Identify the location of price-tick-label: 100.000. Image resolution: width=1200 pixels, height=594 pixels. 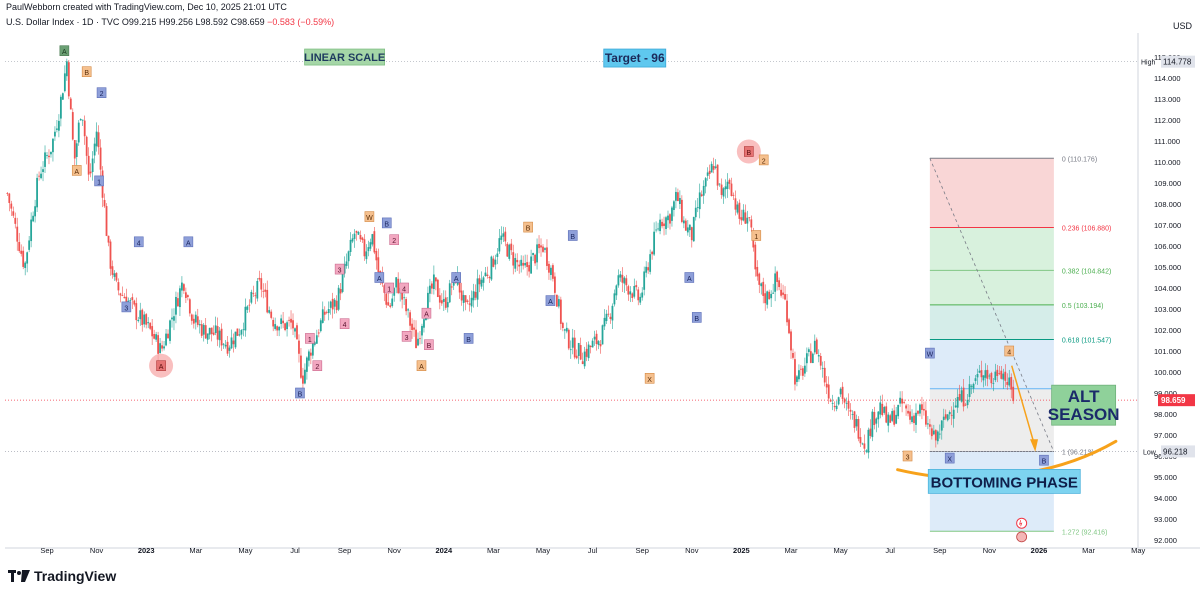
(1167, 372).